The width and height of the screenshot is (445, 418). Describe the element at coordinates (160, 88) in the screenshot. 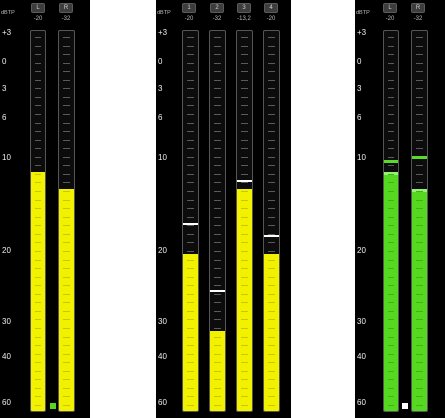

I see `scale-label: 3` at that location.